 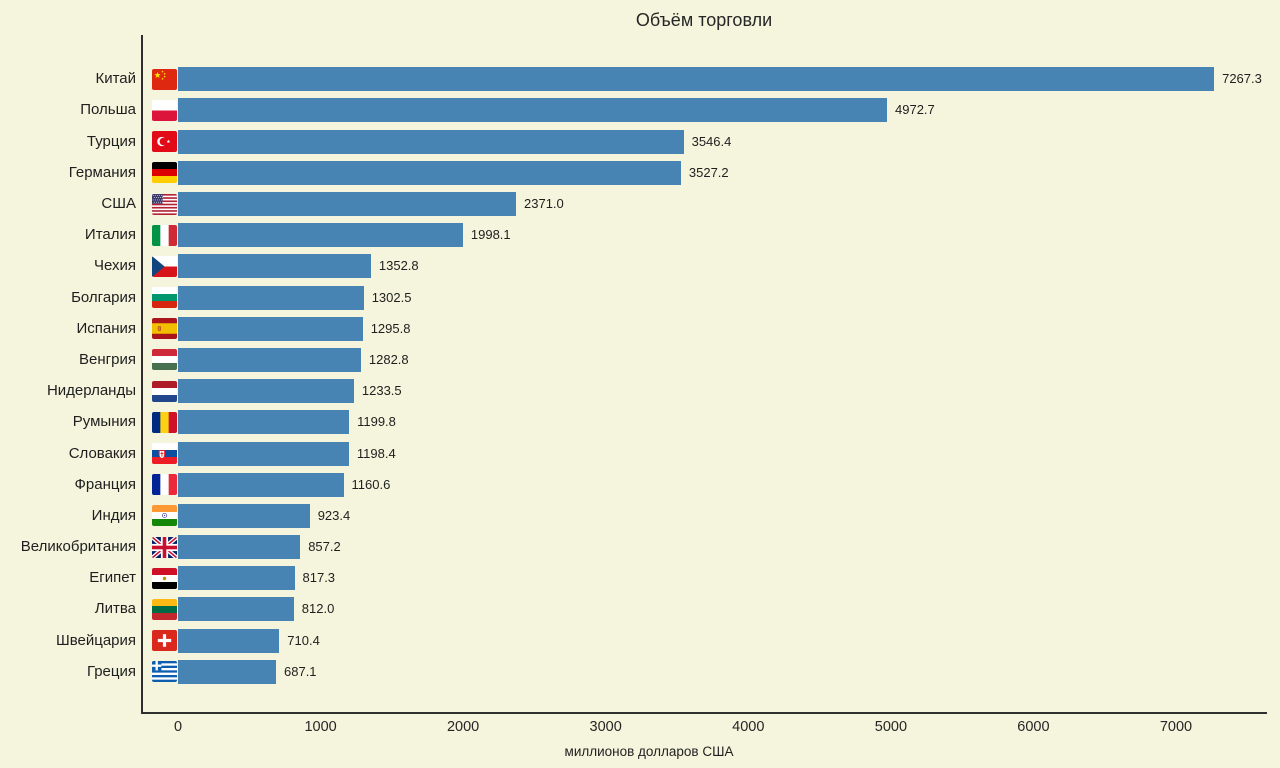 What do you see at coordinates (108, 110) in the screenshot?
I see `country-label: Польша` at bounding box center [108, 110].